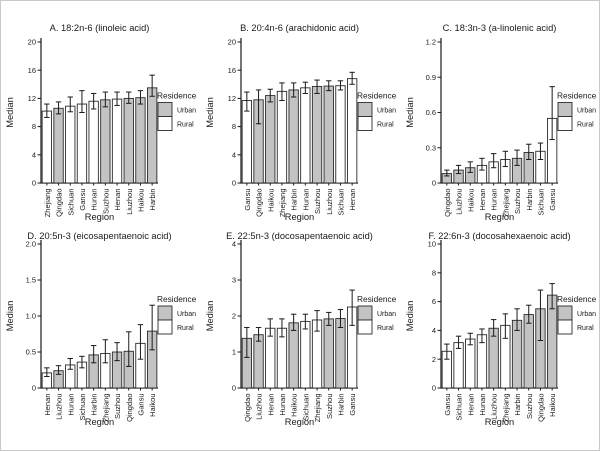 The image size is (600, 451). Describe the element at coordinates (31, 352) in the screenshot. I see `y-tick-label: 0.5` at that location.